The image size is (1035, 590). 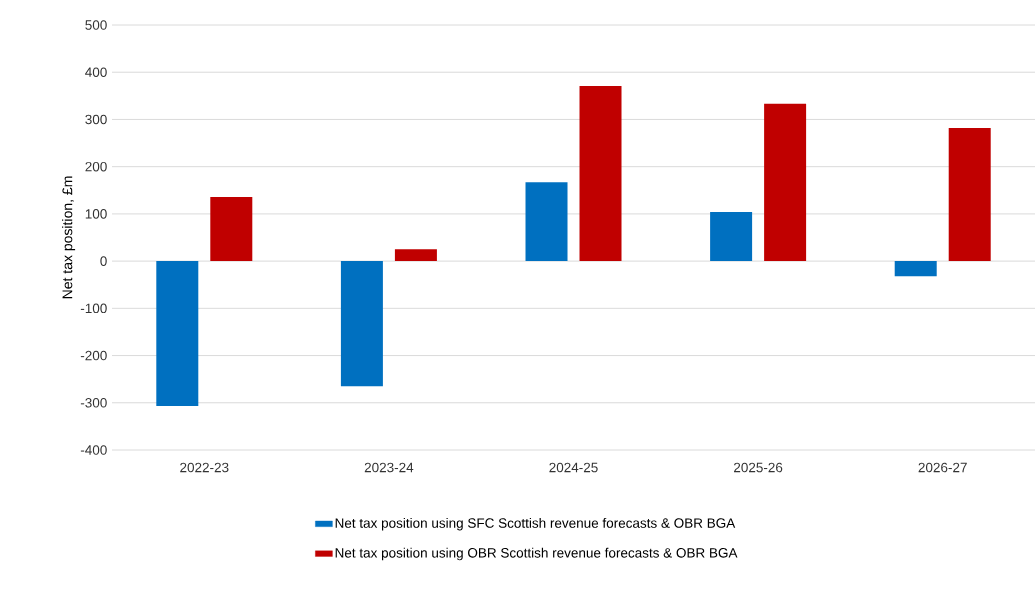 What do you see at coordinates (96, 25) in the screenshot?
I see `y-tick-label: 500` at bounding box center [96, 25].